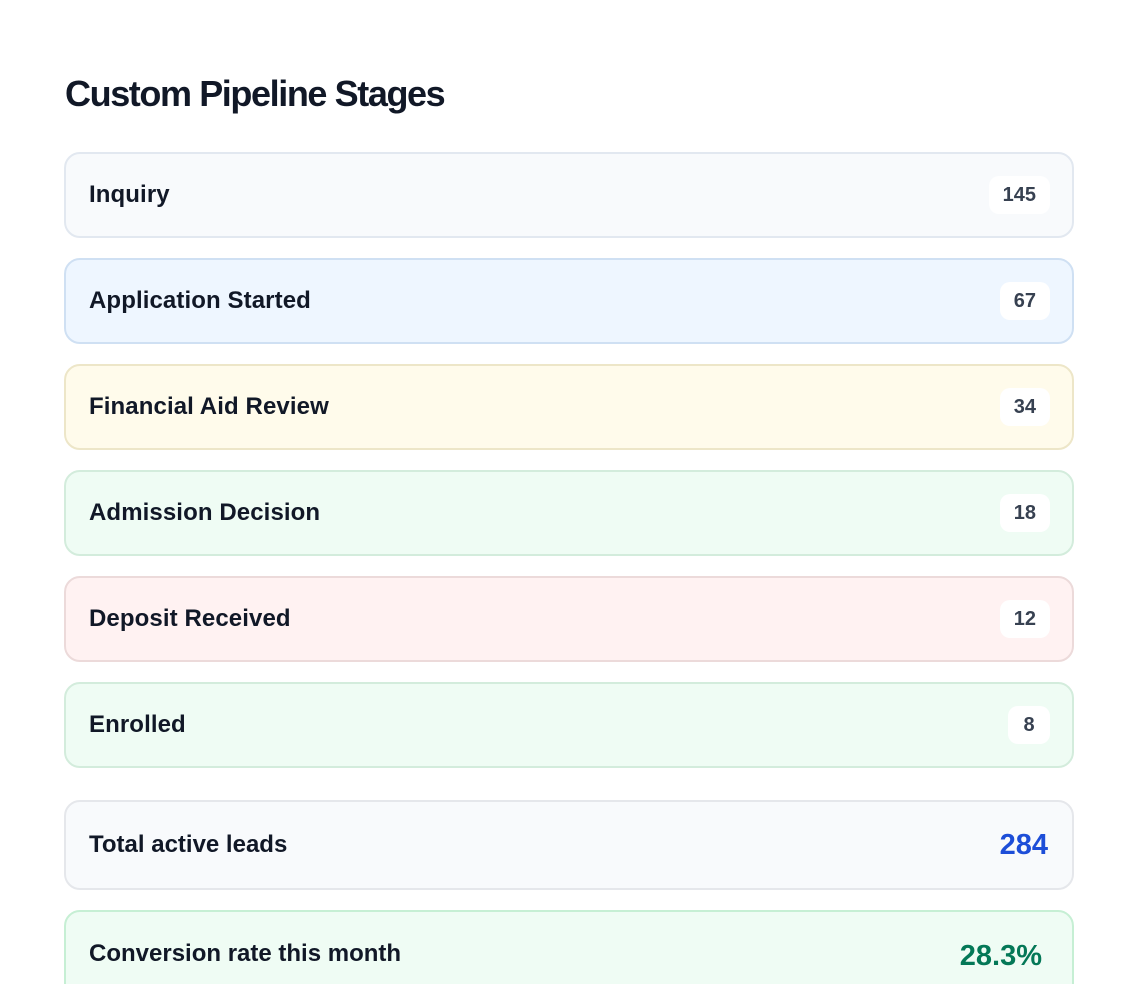 The height and width of the screenshot is (984, 1138). I want to click on stage-admission-decision: Admission Decision 18, so click(569, 513).